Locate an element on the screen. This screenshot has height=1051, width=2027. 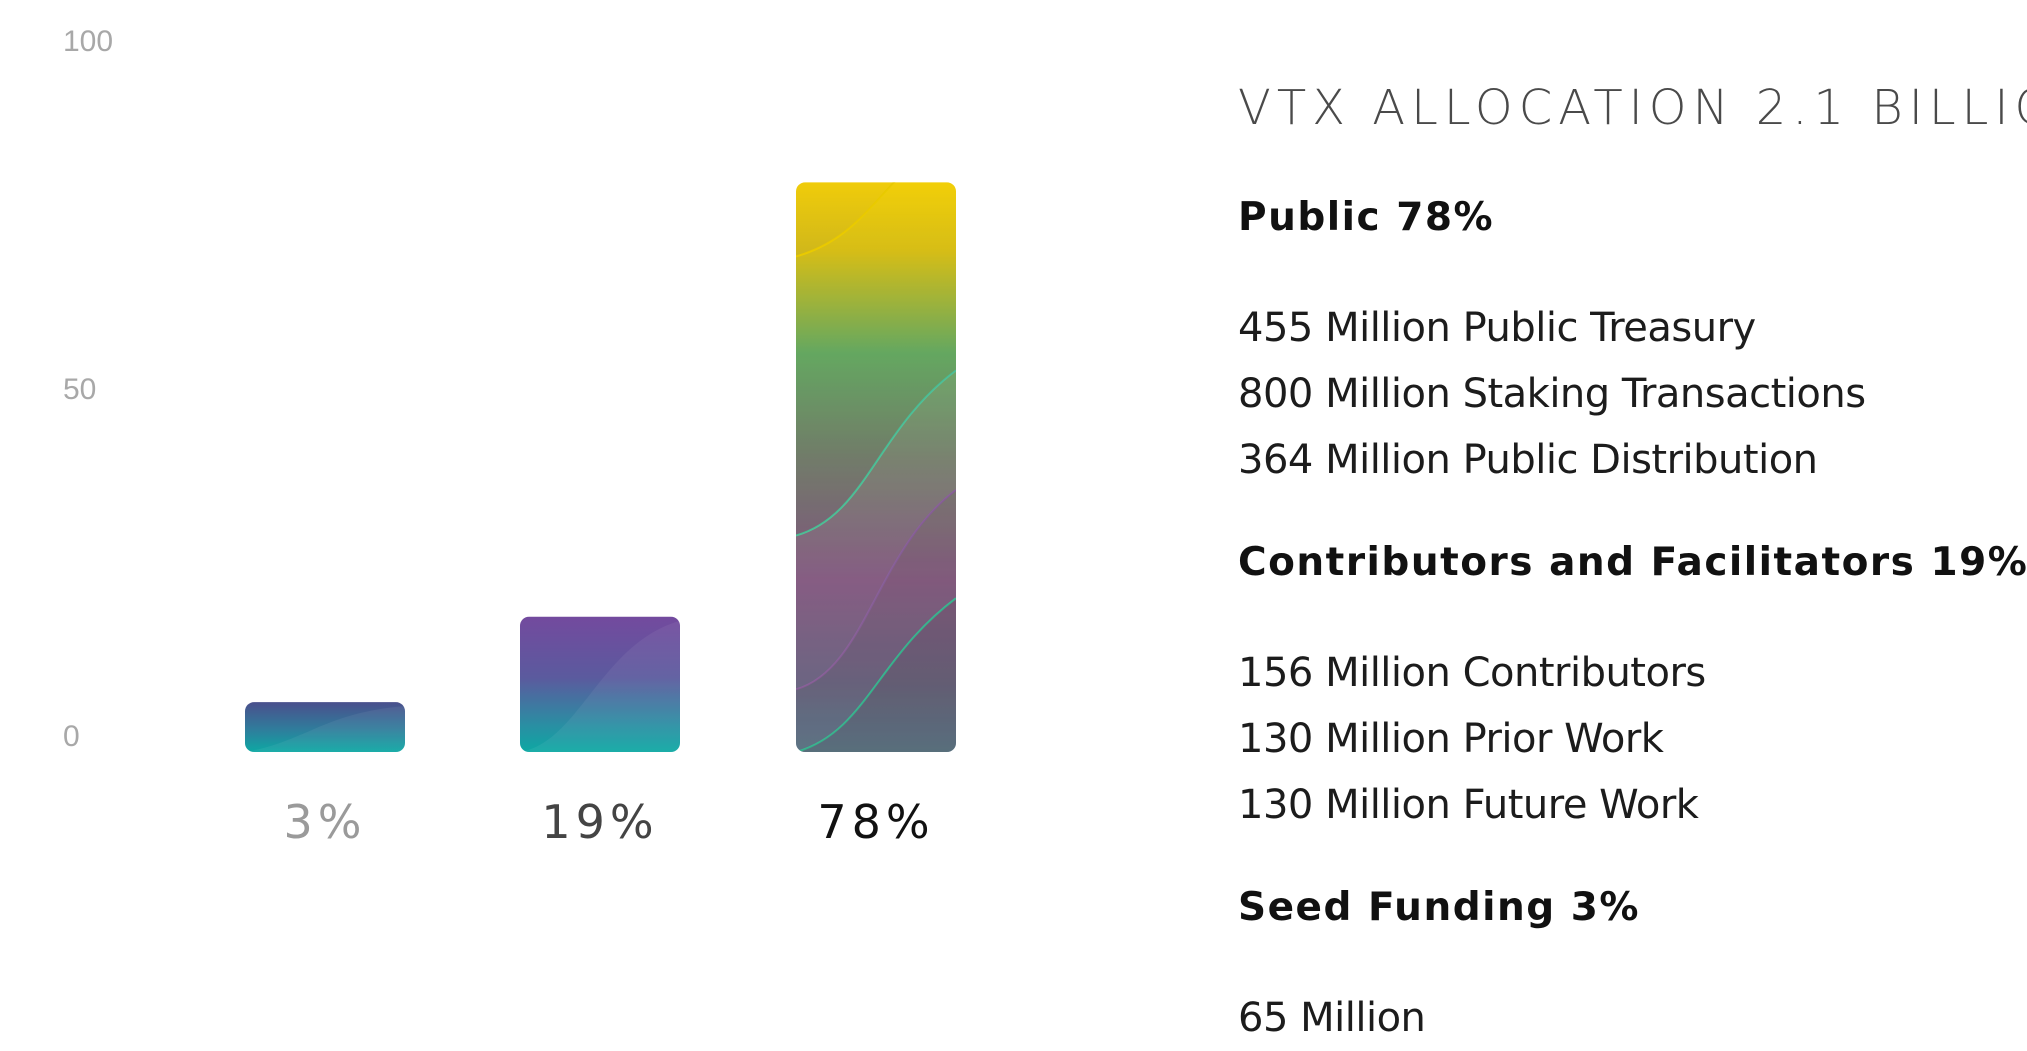
bar-value-label: 19% is located at coordinates (599, 822).